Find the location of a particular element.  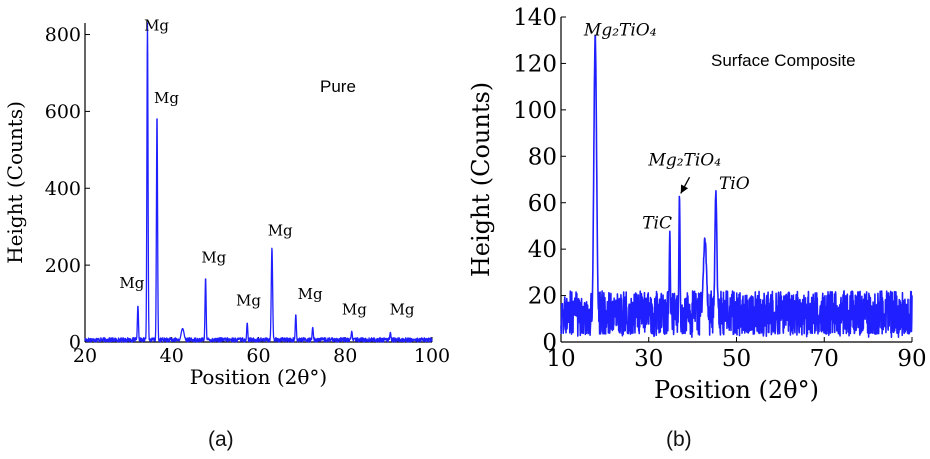

x-tick-label: 40 is located at coordinates (172, 356).